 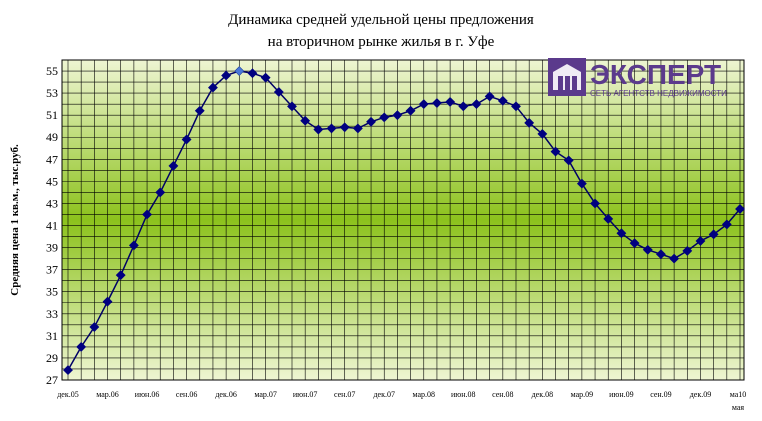 I want to click on x-tick-label: ма10, so click(x=738, y=394).